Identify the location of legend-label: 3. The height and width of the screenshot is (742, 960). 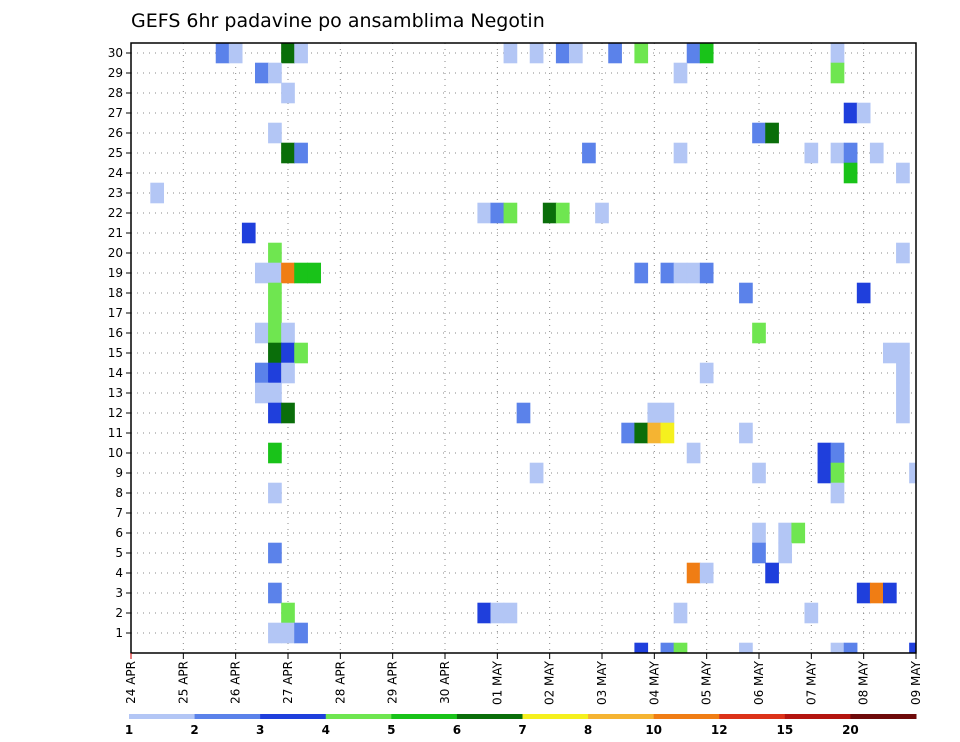
(260, 730).